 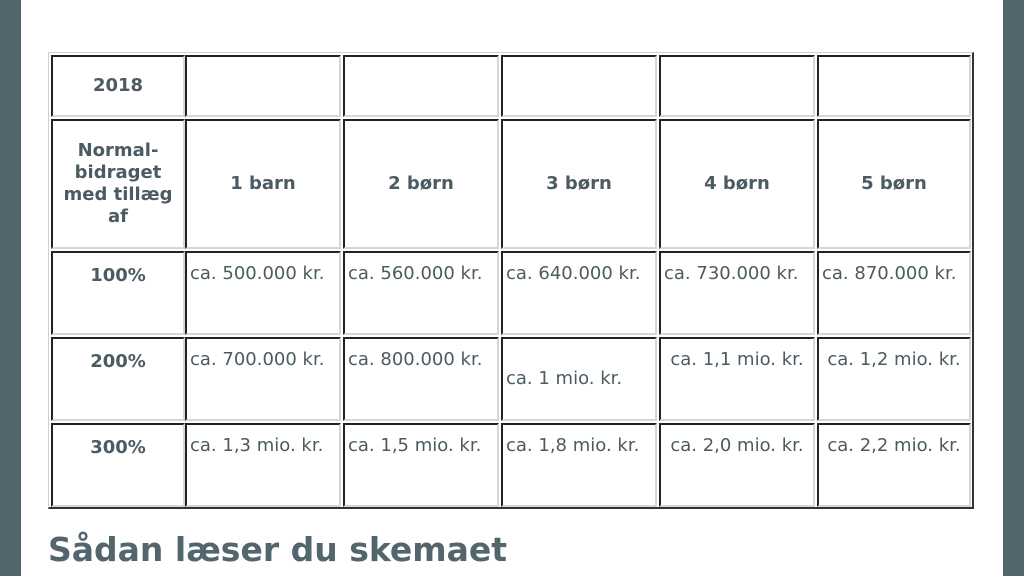 What do you see at coordinates (278, 549) in the screenshot?
I see `section-heading: Sådan læser du skemaet` at bounding box center [278, 549].